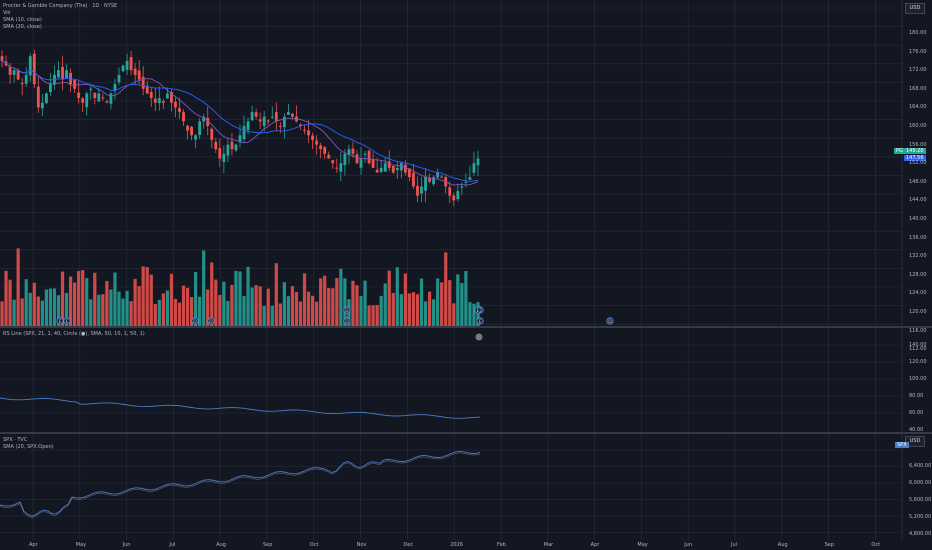 This screenshot has width=932, height=550. What do you see at coordinates (918, 33) in the screenshot?
I see `price-tick: 180.00` at bounding box center [918, 33].